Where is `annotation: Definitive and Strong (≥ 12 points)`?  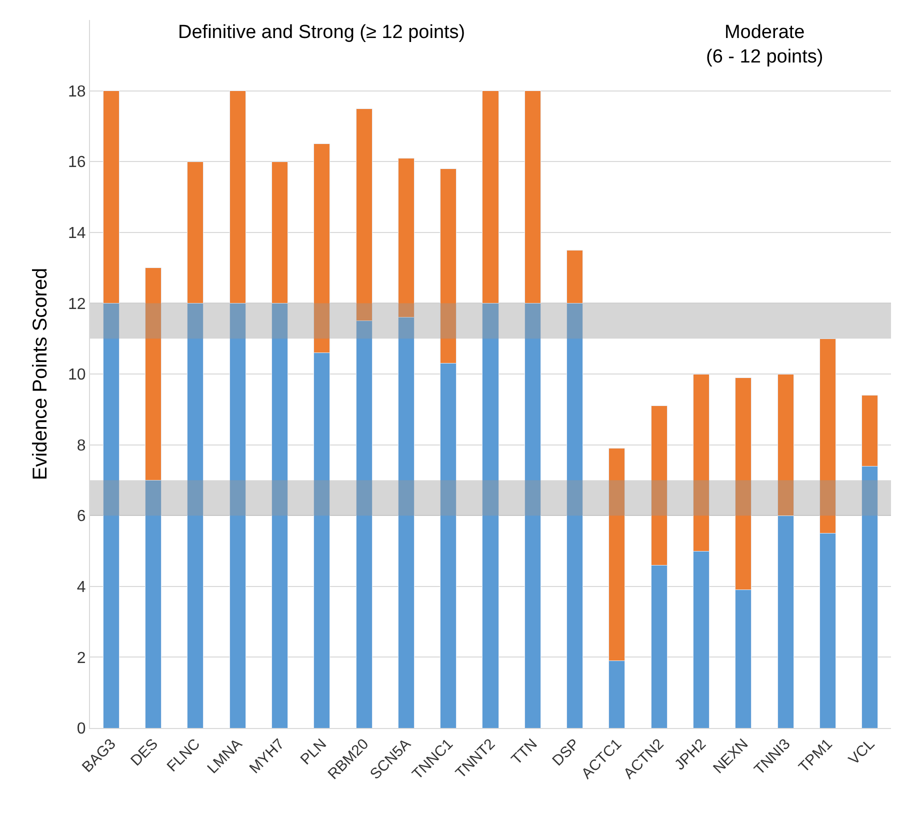 annotation: Definitive and Strong (≥ 12 points) is located at coordinates (322, 32).